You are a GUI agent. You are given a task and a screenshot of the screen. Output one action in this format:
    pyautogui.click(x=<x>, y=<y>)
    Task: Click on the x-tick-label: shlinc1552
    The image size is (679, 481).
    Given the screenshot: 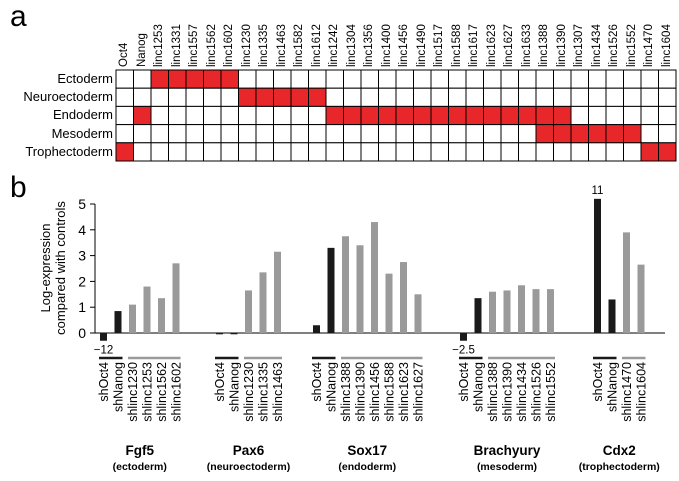 What is the action you would take?
    pyautogui.click(x=551, y=392)
    